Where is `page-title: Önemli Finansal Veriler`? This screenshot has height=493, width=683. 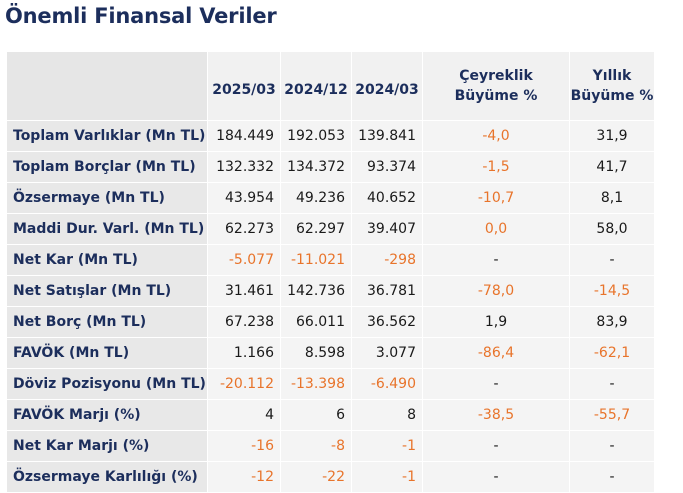 page-title: Önemli Finansal Veriler is located at coordinates (141, 16).